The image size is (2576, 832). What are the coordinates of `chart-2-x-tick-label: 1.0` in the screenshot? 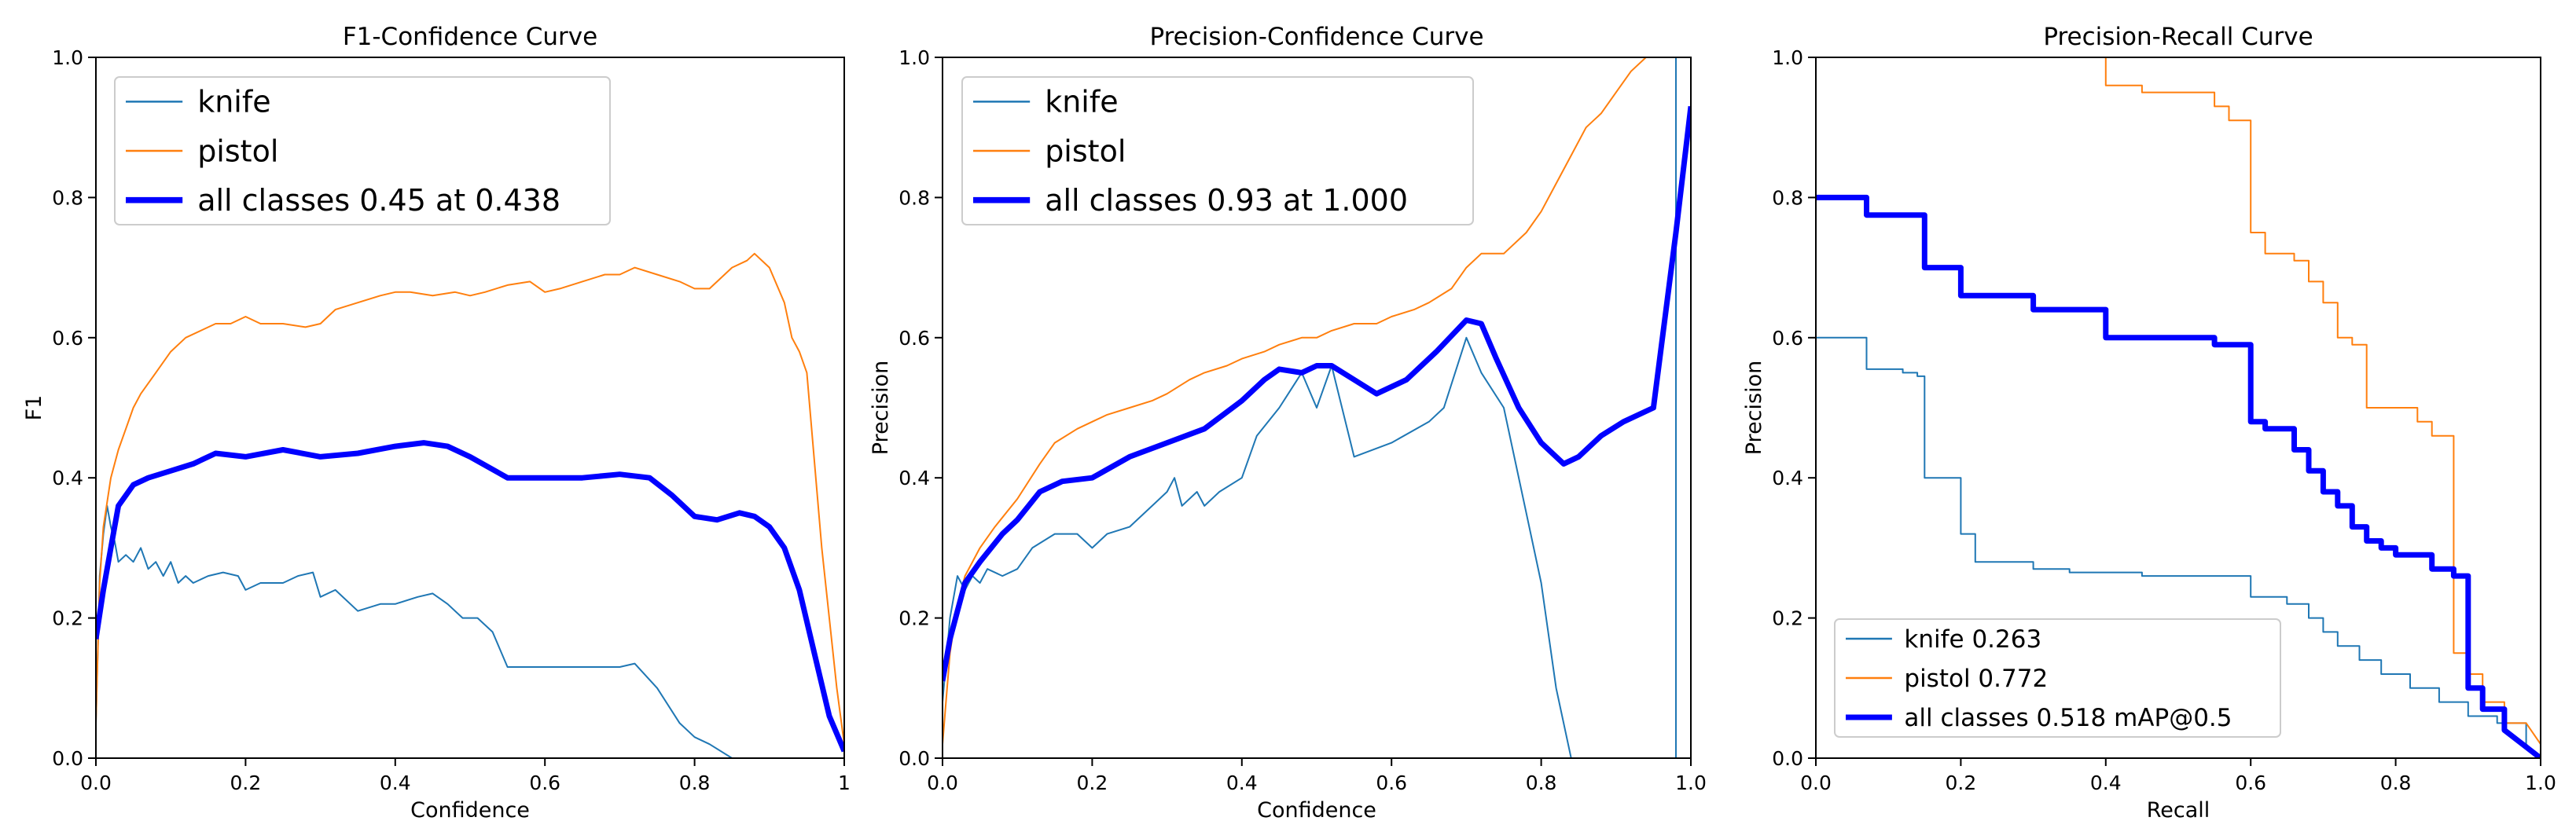 It's located at (1691, 783).